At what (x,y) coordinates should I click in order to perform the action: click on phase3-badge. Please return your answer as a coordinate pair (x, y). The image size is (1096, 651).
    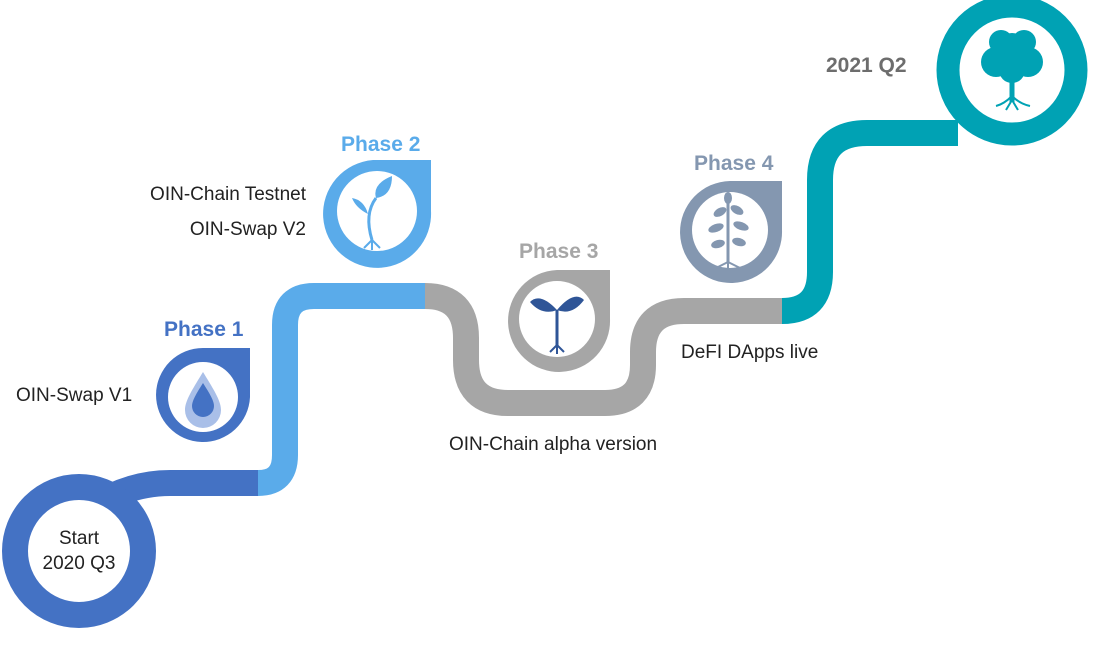
    Looking at the image, I should click on (559, 321).